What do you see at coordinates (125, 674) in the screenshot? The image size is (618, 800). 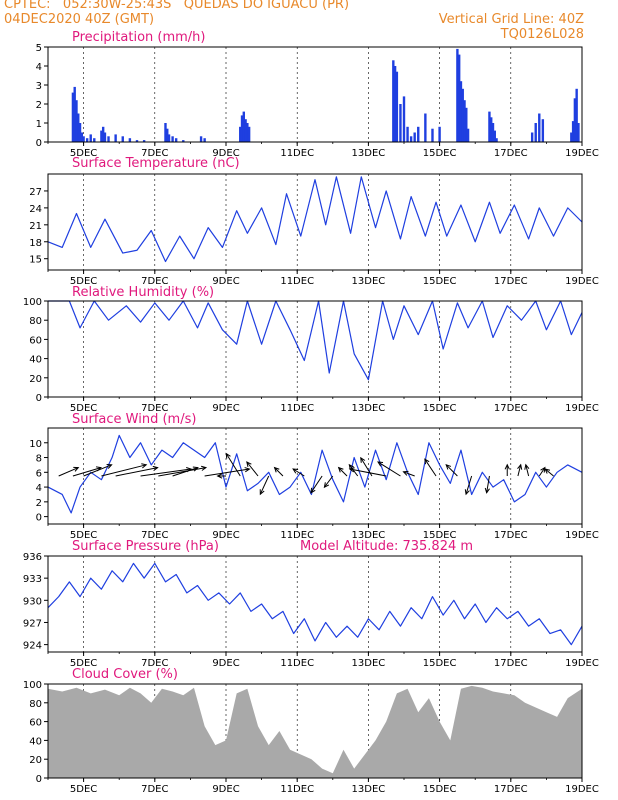 I see `panel-title-cloud: Cloud Cover (%)` at bounding box center [125, 674].